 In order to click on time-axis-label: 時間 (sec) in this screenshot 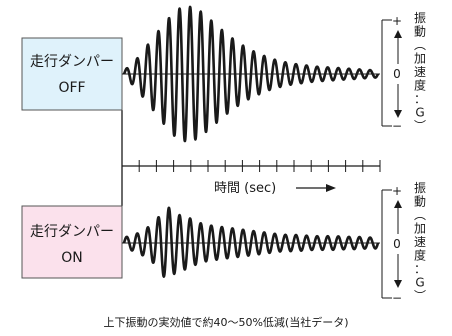, I will do `click(245, 188)`.